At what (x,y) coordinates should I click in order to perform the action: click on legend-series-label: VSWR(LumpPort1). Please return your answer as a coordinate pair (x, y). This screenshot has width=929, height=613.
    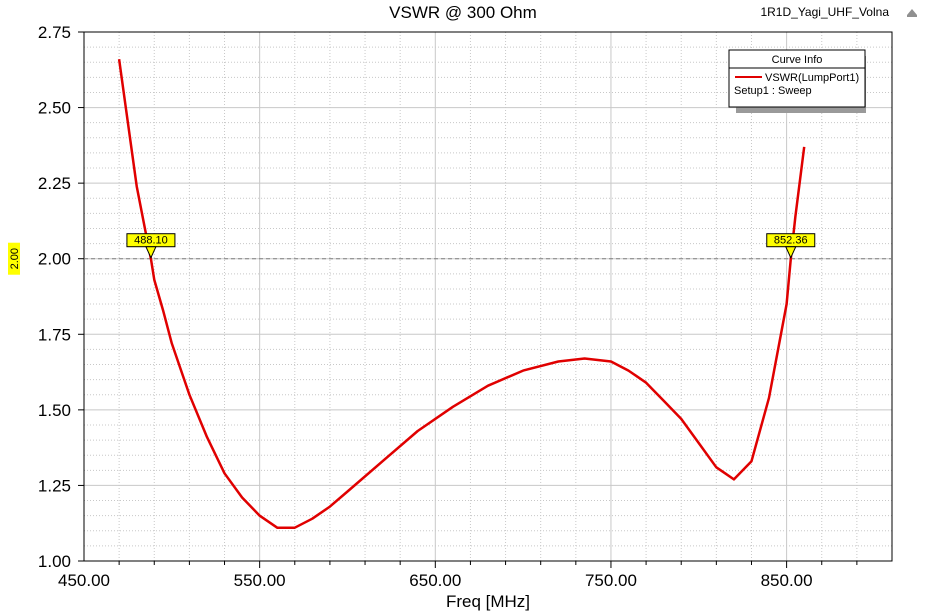
    Looking at the image, I should click on (812, 78).